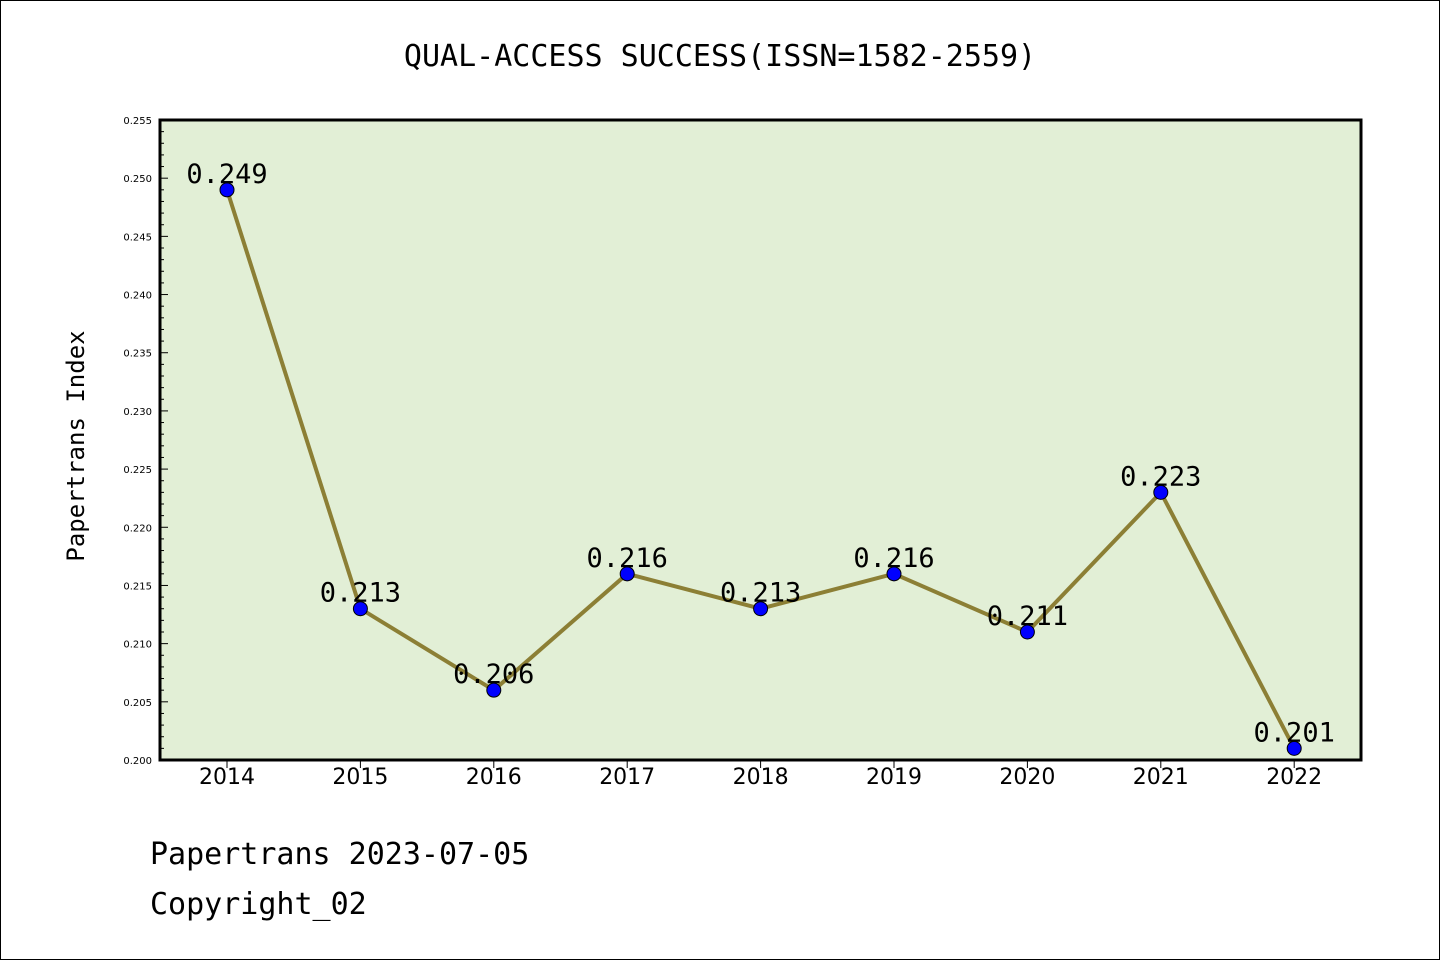 This screenshot has height=960, width=1440. Describe the element at coordinates (137, 237) in the screenshot. I see `y-tick-label: 0.245` at that location.